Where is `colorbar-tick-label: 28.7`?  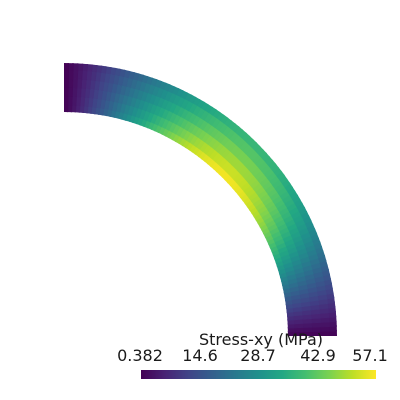
colorbar-tick-label: 28.7 is located at coordinates (258, 355).